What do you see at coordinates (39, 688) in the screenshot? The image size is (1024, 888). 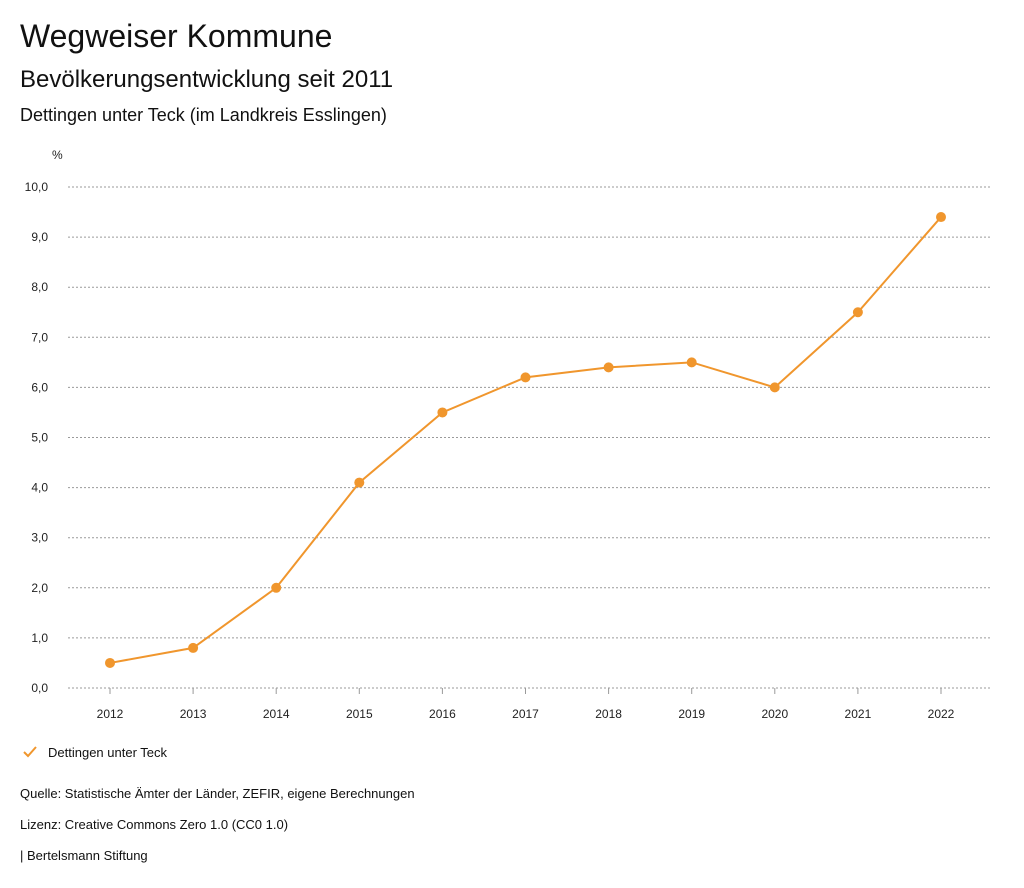 I see `y-tick-label: 0,0` at bounding box center [39, 688].